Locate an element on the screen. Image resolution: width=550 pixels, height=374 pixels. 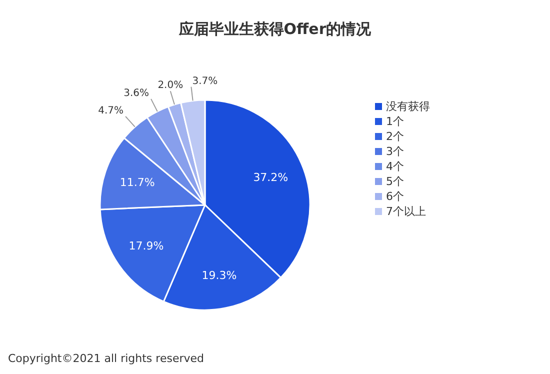
legend-label: 7个以上 is located at coordinates (406, 211).